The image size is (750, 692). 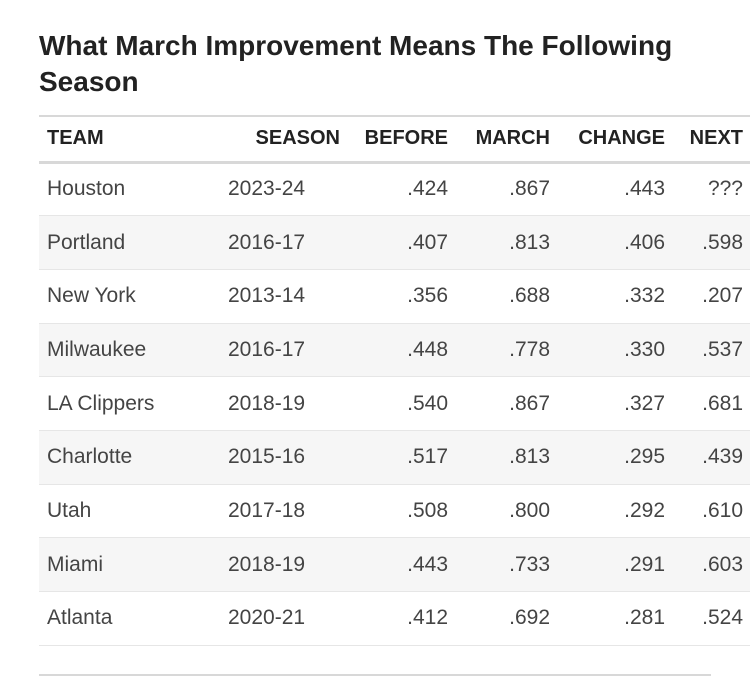 What do you see at coordinates (267, 510) in the screenshot?
I see `season-cell: 2017-18` at bounding box center [267, 510].